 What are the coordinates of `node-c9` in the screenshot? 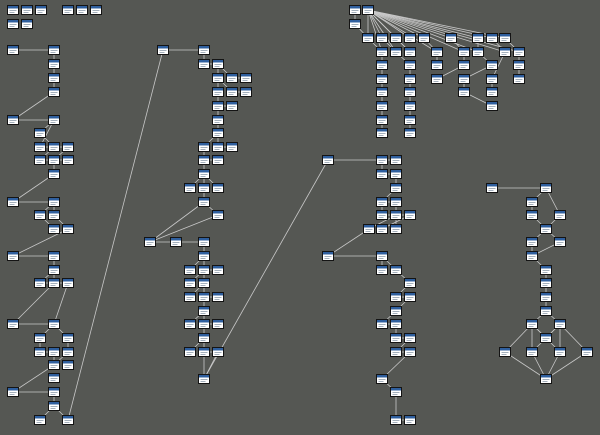 It's located at (246, 92).